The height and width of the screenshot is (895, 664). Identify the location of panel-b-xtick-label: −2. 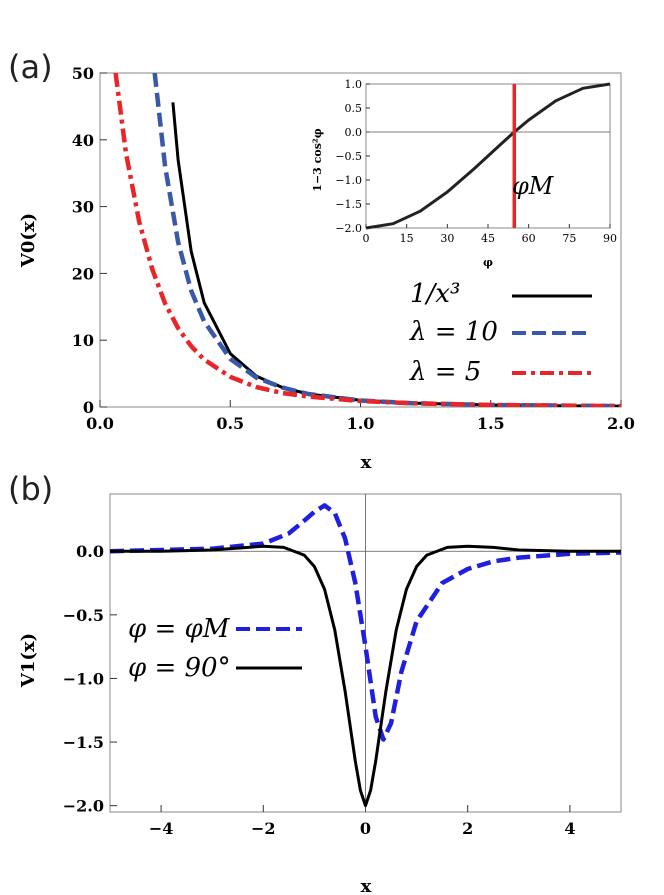
(263, 828).